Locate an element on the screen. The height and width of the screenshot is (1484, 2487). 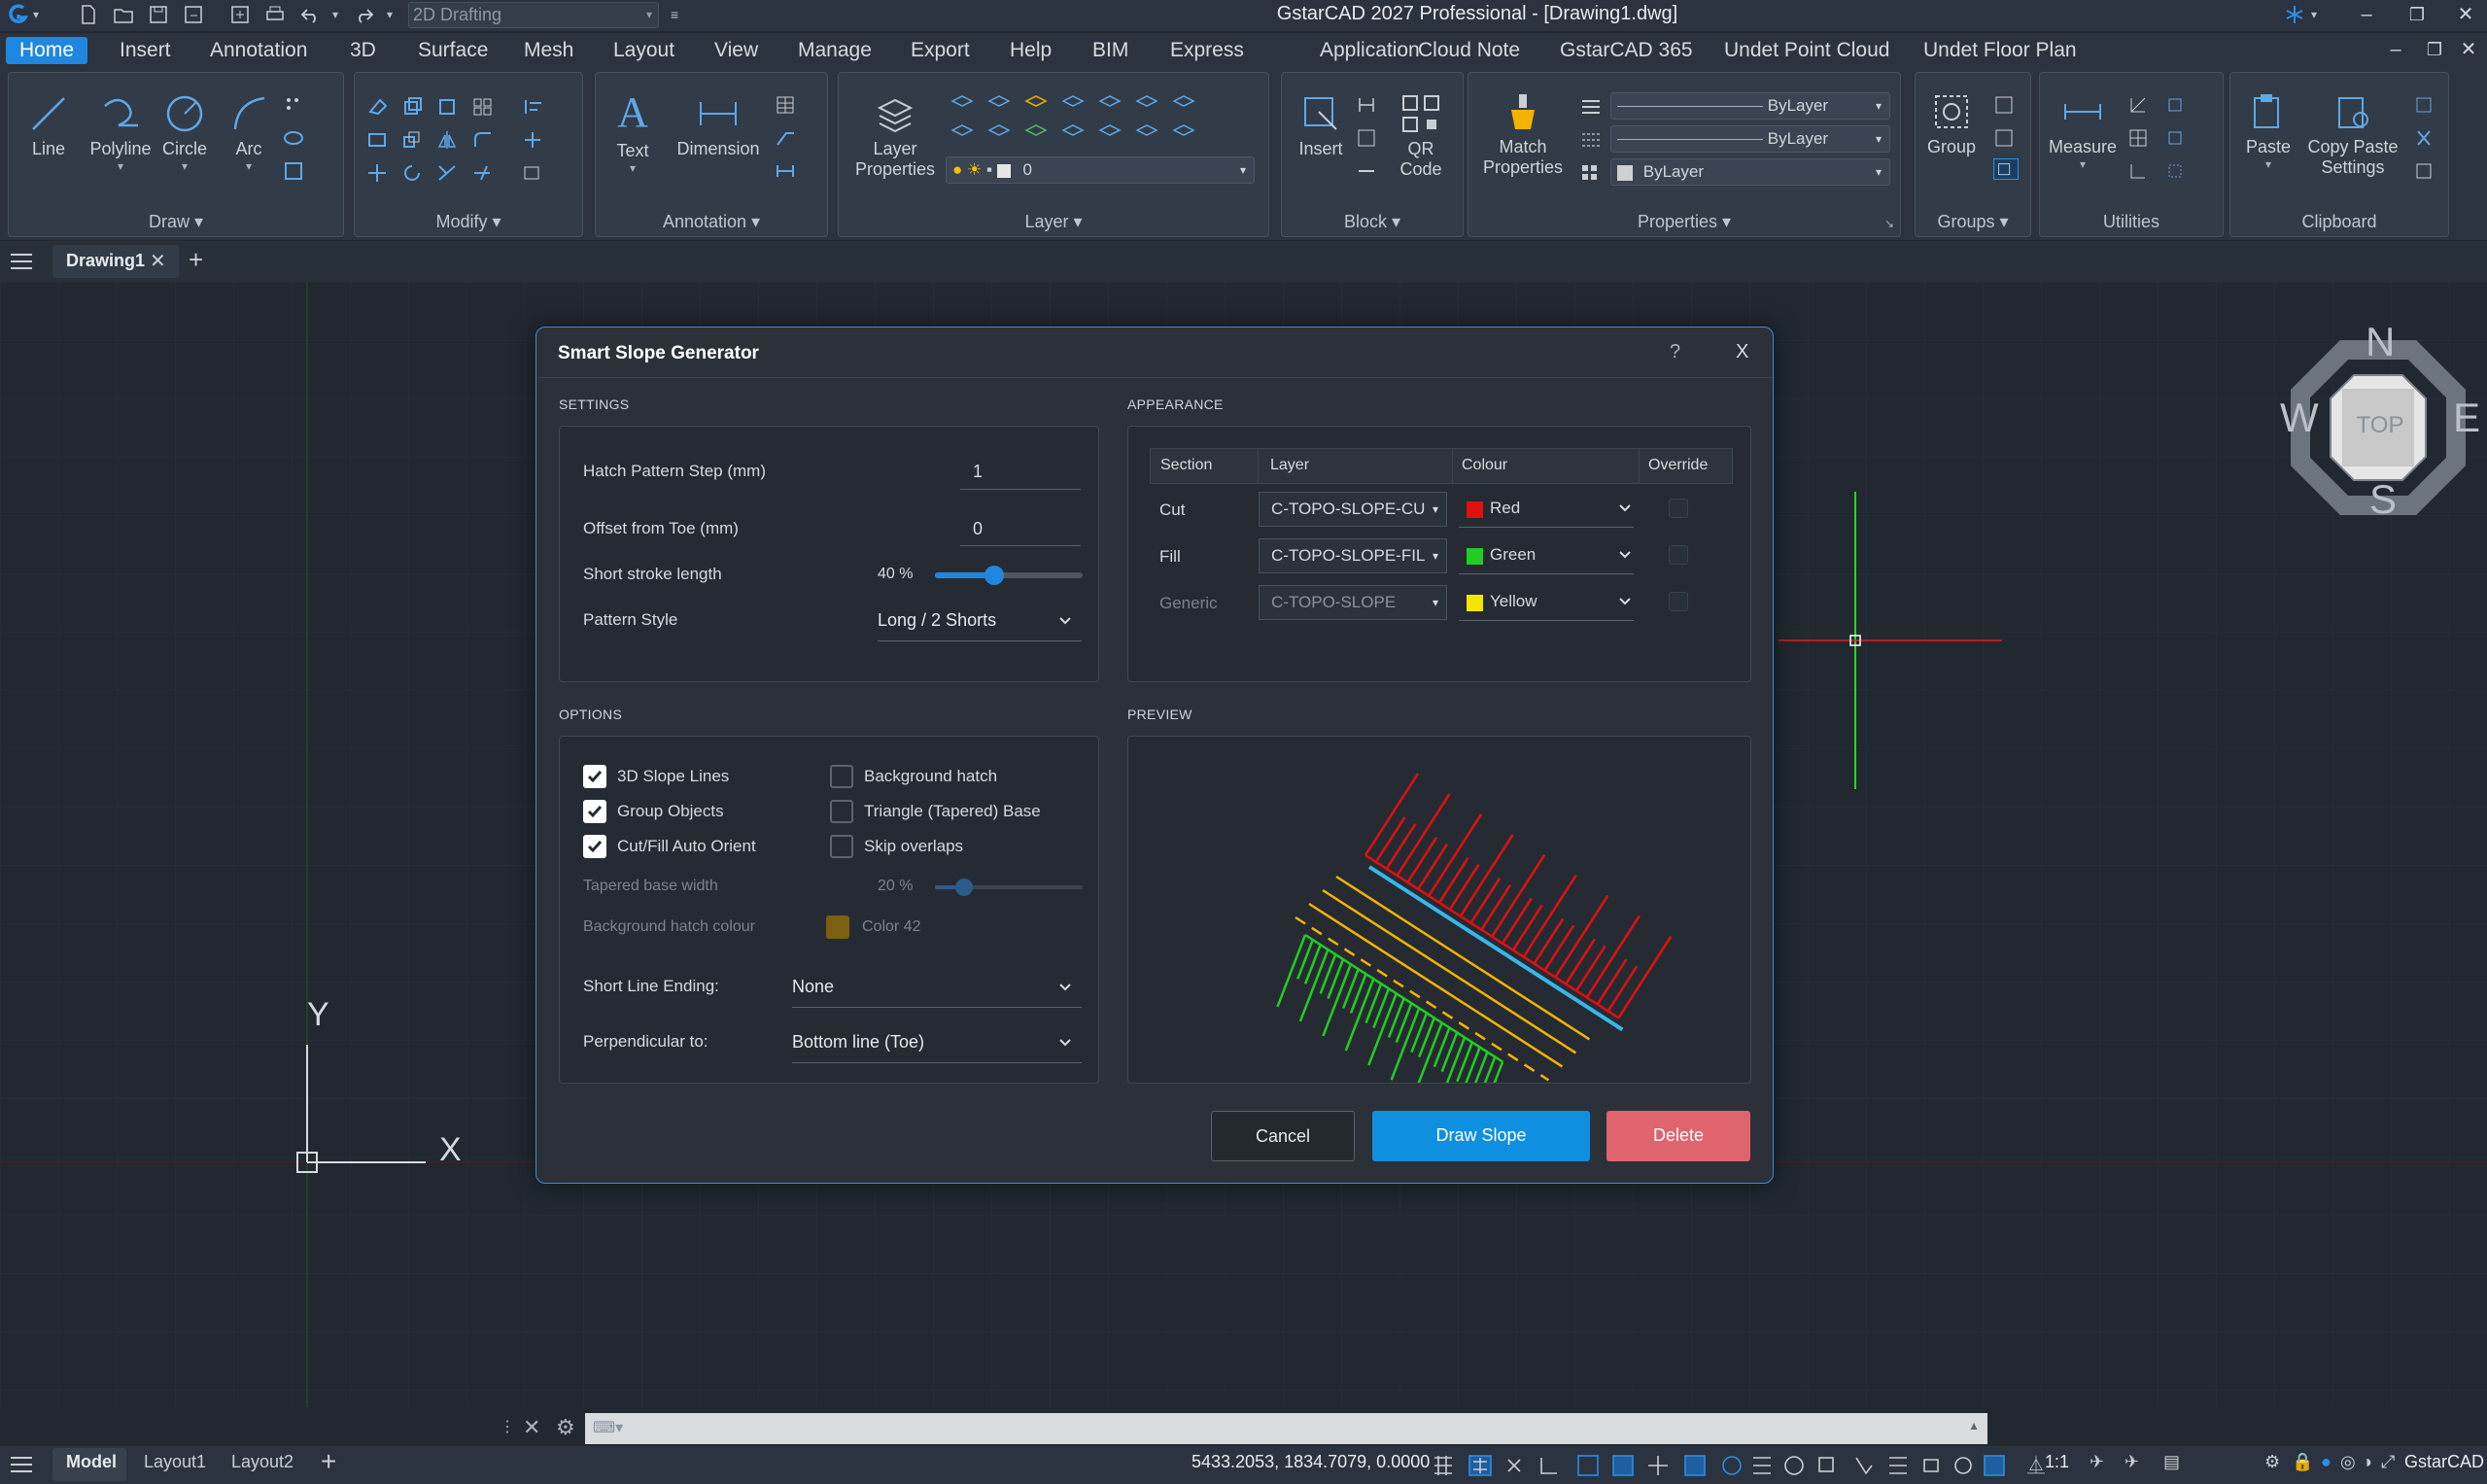
save-as-icon is located at coordinates (193, 14).